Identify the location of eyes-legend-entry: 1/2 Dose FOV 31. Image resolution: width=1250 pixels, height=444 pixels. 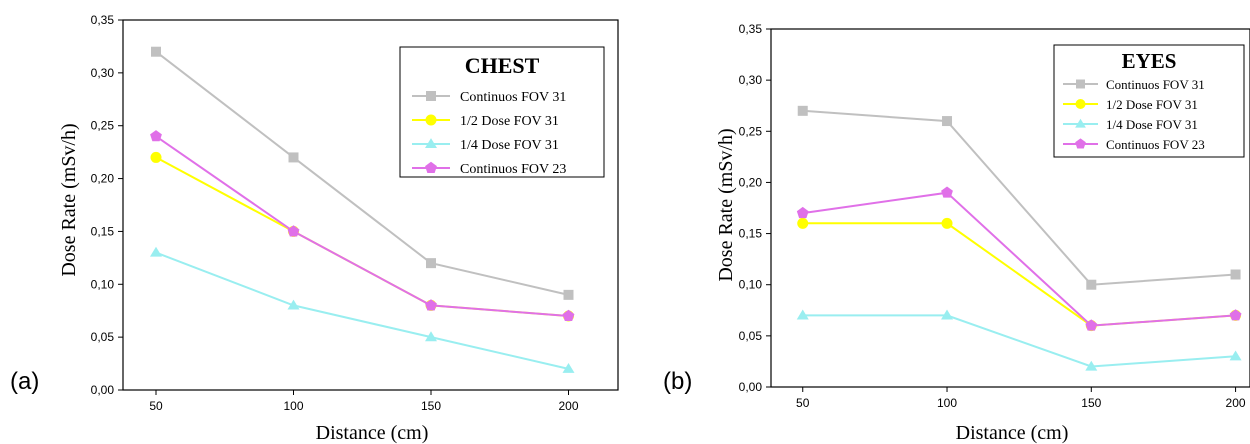
(1152, 104).